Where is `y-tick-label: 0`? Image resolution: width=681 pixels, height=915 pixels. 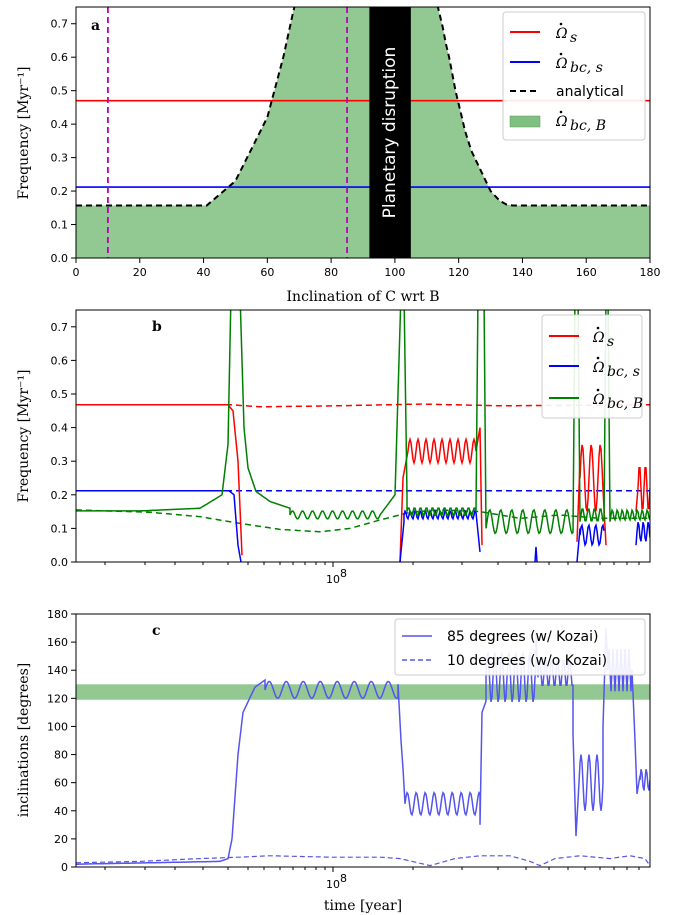 y-tick-label: 0 is located at coordinates (64, 867).